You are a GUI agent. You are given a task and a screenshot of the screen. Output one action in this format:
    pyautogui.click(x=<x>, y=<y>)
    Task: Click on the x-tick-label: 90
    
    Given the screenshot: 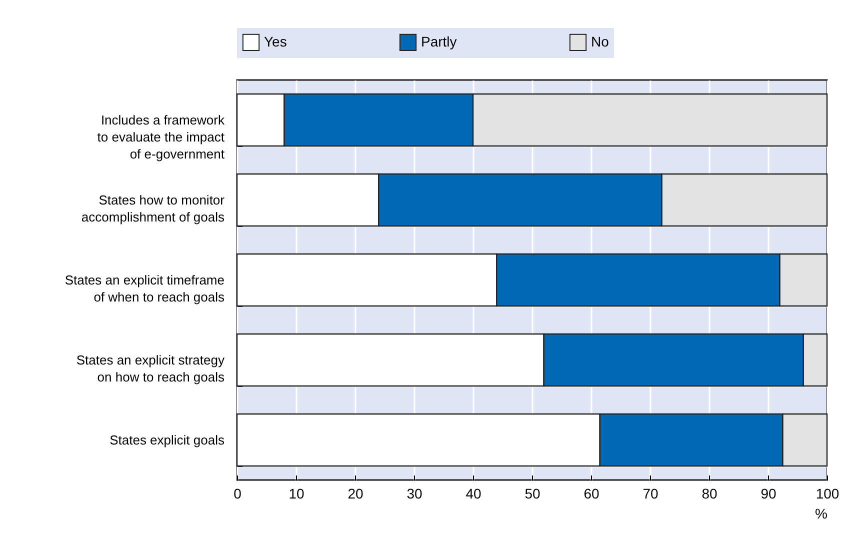 What is the action you would take?
    pyautogui.click(x=768, y=494)
    